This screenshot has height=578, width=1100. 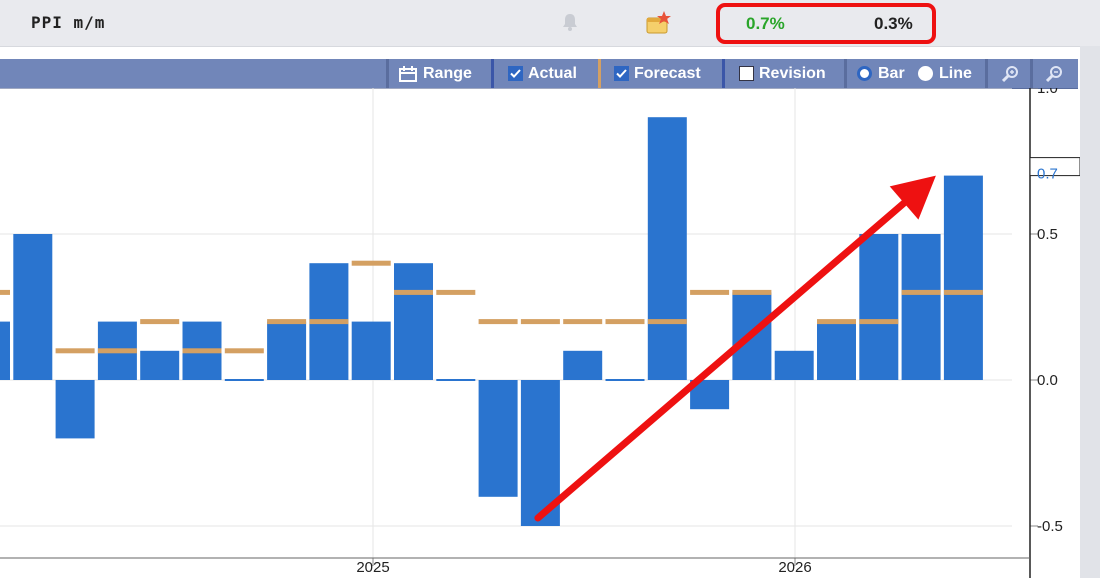 What do you see at coordinates (794, 567) in the screenshot?
I see `x-tick-label: 2026` at bounding box center [794, 567].